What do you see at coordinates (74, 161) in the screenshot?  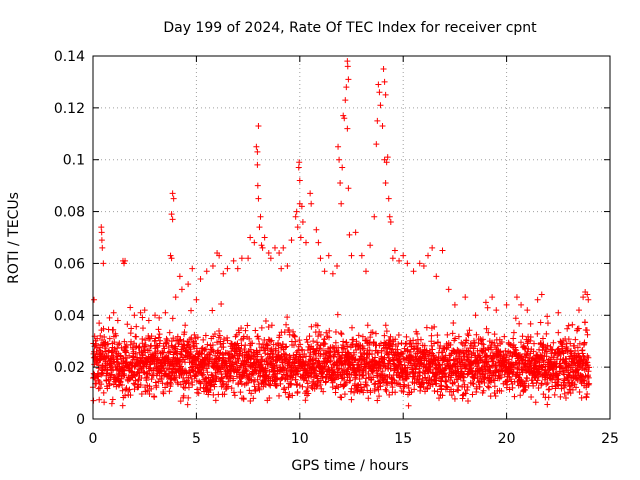 I see `y-tick-label: 0.1` at bounding box center [74, 161].